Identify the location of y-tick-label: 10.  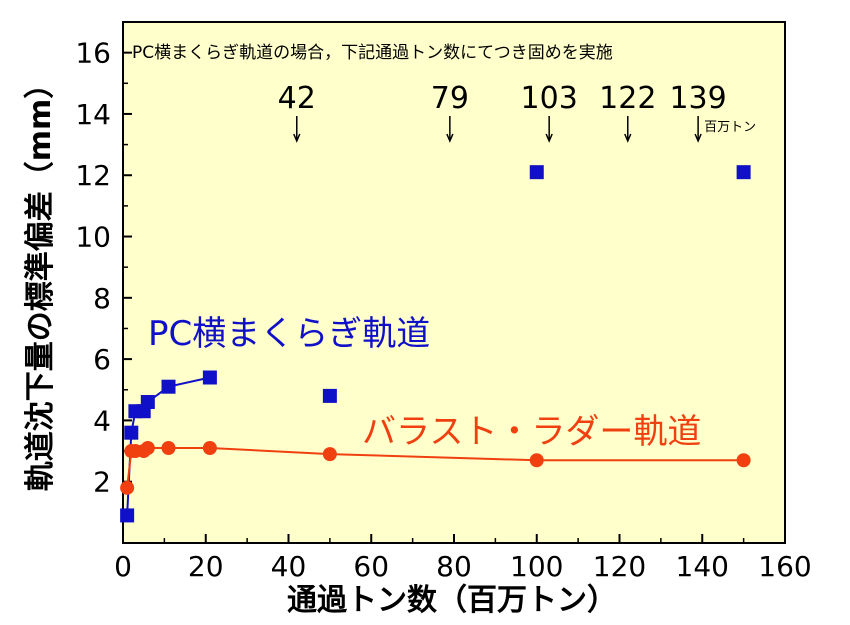
(93, 237).